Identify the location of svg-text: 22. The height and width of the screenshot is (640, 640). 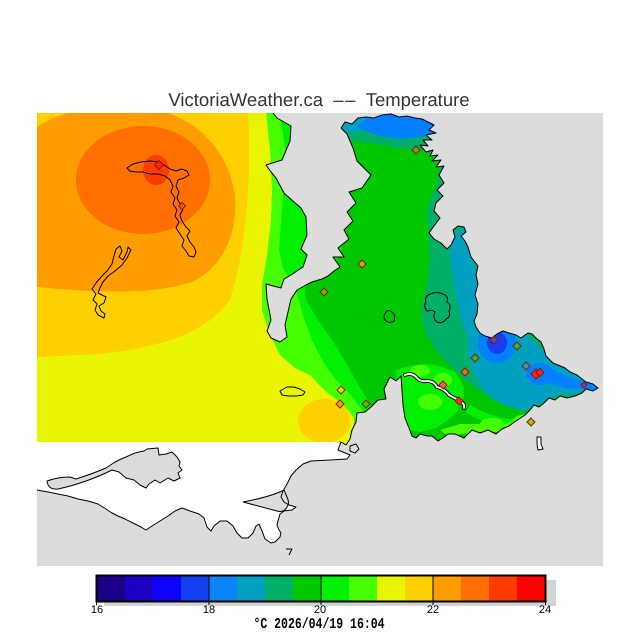
(433, 610).